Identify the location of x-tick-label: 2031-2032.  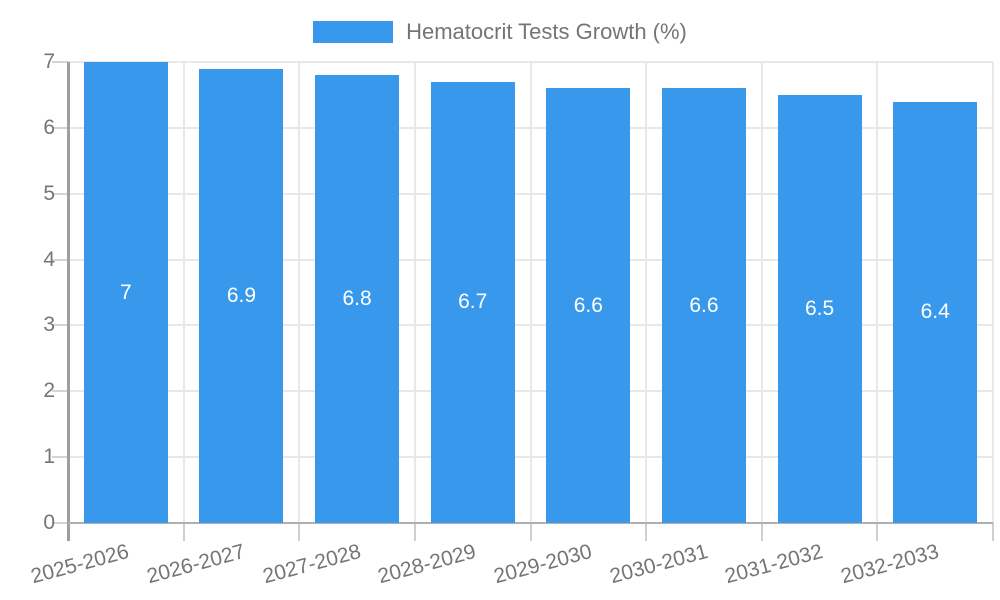
(774, 564).